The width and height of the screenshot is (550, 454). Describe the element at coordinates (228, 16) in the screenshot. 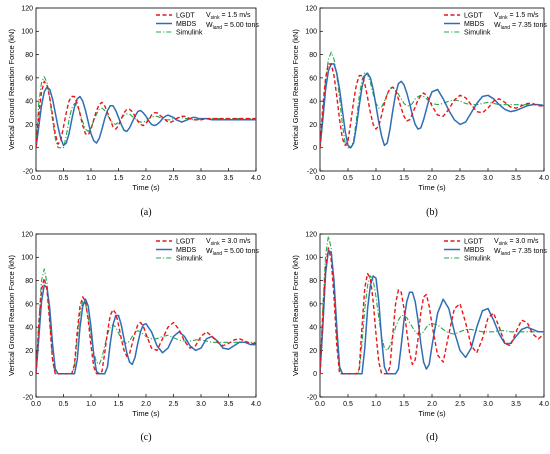

I see `sink-velocity-text: Vsink = 1.5 m/s` at that location.